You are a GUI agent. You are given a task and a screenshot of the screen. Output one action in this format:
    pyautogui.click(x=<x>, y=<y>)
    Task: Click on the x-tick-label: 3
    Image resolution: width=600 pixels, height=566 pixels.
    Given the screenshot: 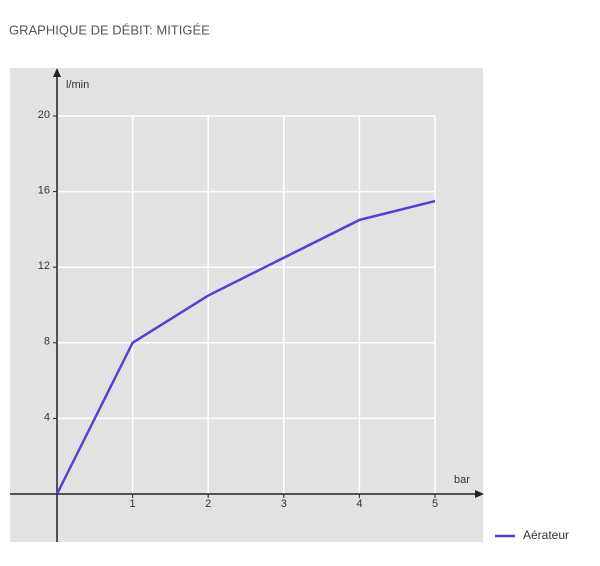 What is the action you would take?
    pyautogui.click(x=284, y=504)
    